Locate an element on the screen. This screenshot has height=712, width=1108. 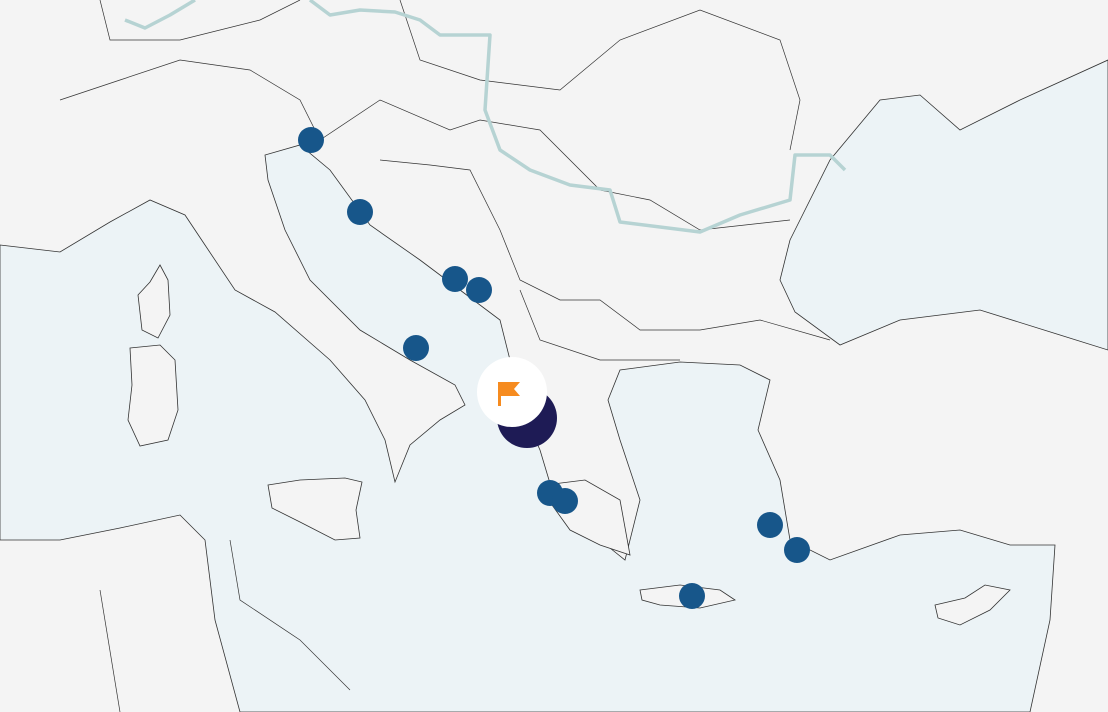
selected-cluster is located at coordinates (517, 402).